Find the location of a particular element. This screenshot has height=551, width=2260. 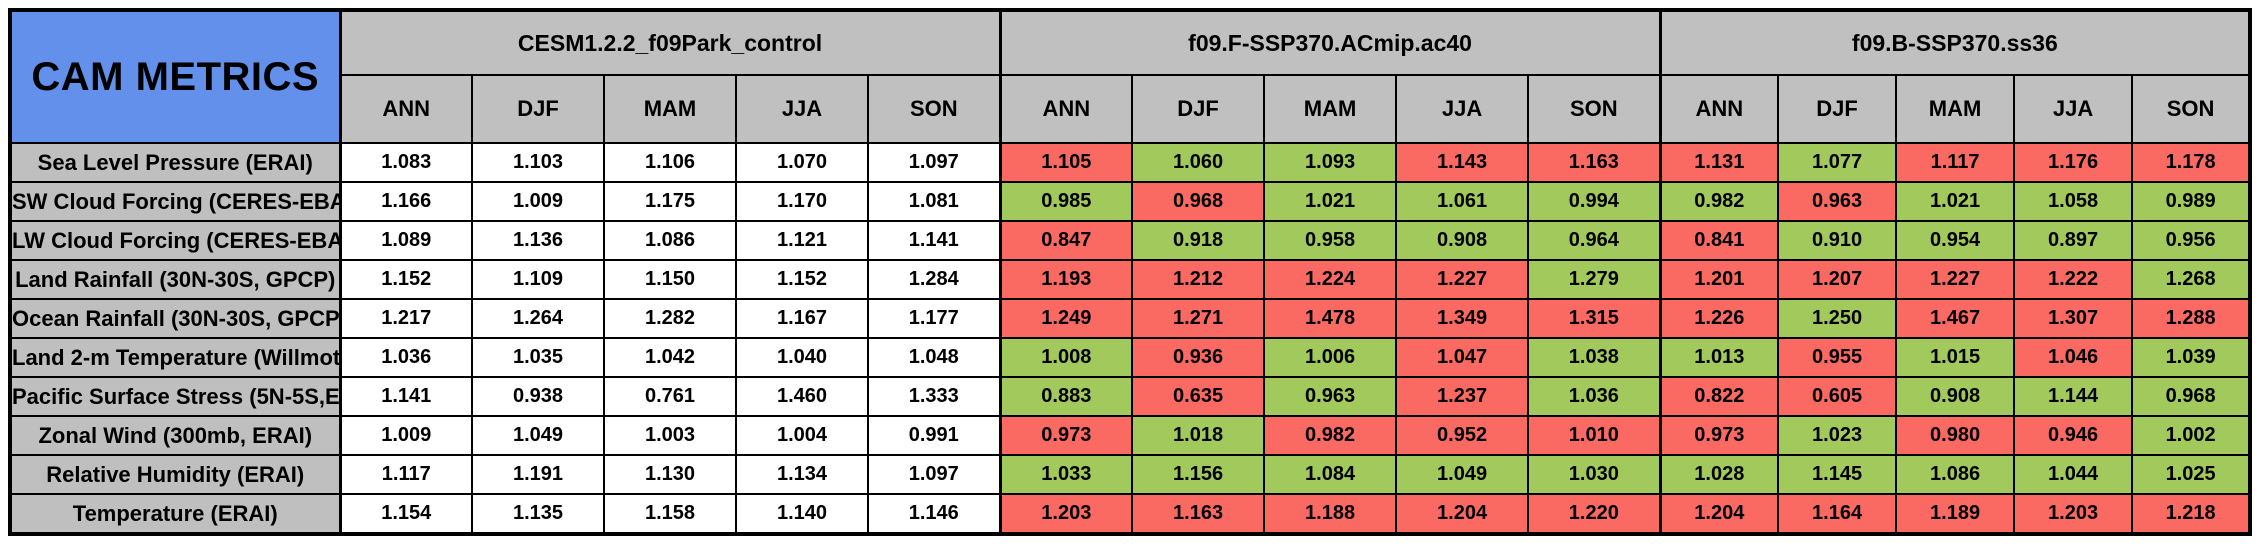

value-cell: 1.010 is located at coordinates (1594, 435).